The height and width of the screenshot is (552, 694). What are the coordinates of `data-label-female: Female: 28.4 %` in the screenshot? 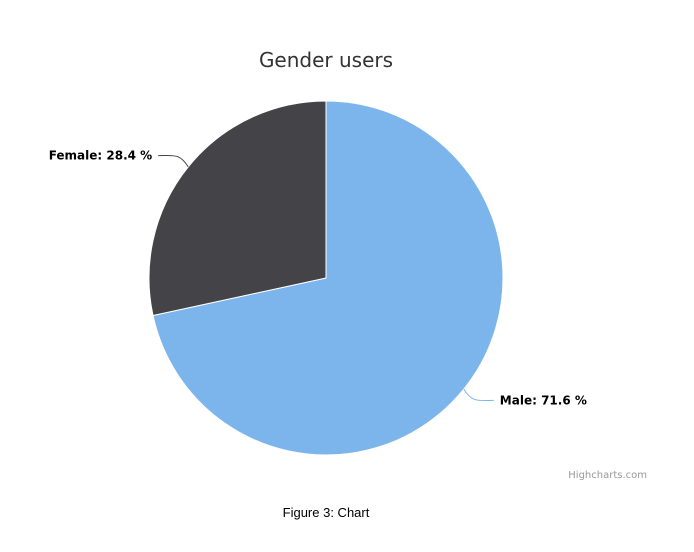 It's located at (101, 156).